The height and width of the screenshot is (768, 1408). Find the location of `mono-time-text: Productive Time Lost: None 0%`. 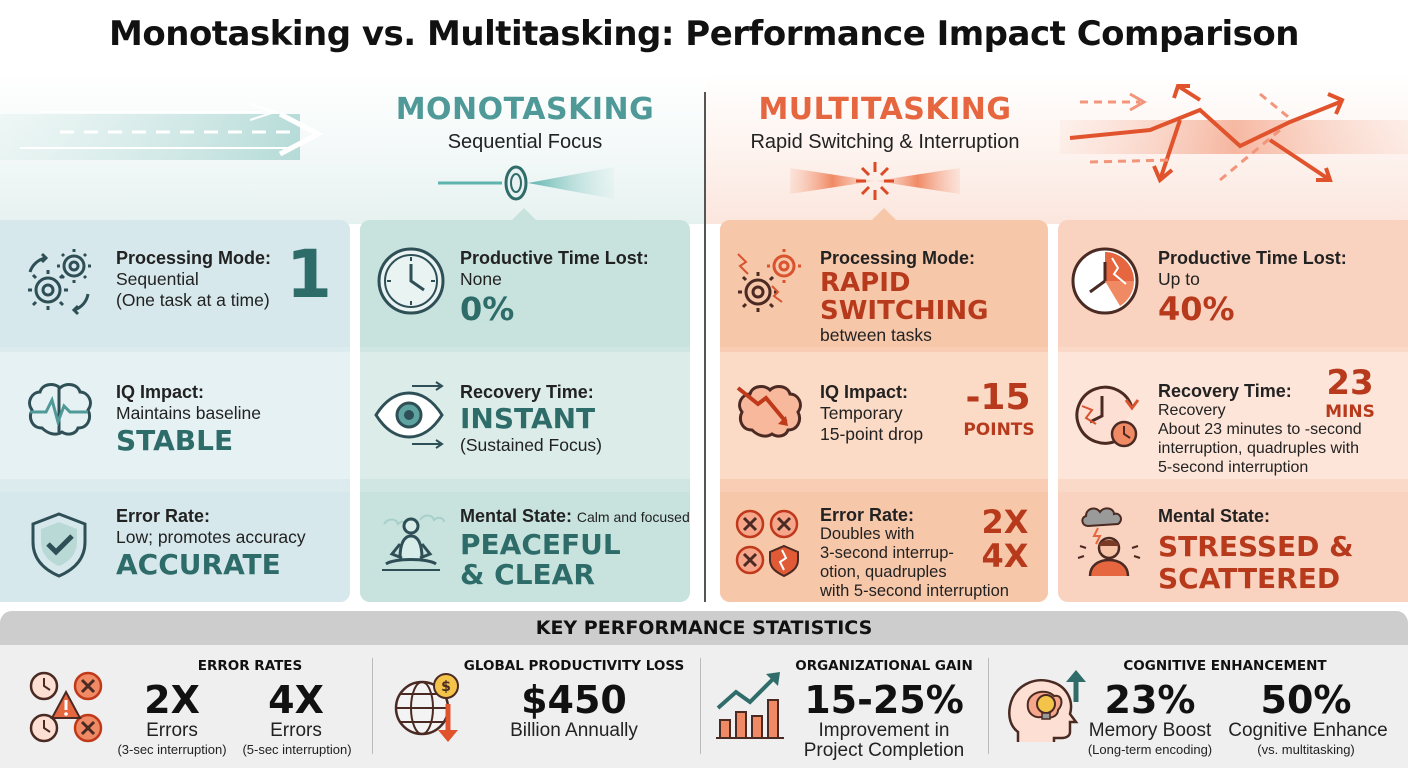

mono-time-text: Productive Time Lost: None 0% is located at coordinates (554, 288).